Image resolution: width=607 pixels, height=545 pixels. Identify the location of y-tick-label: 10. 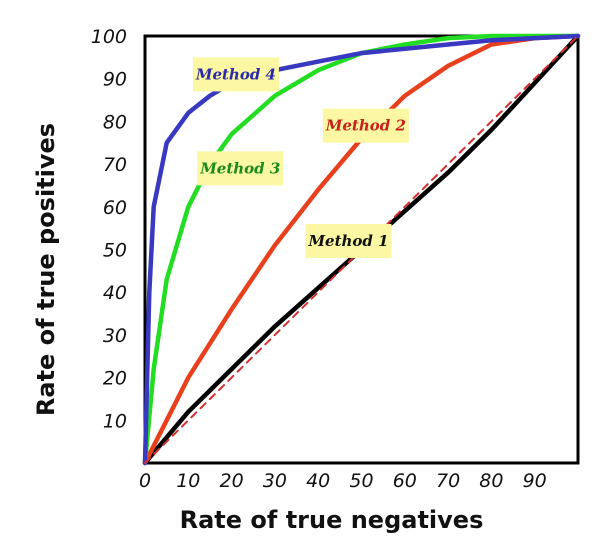
(115, 421).